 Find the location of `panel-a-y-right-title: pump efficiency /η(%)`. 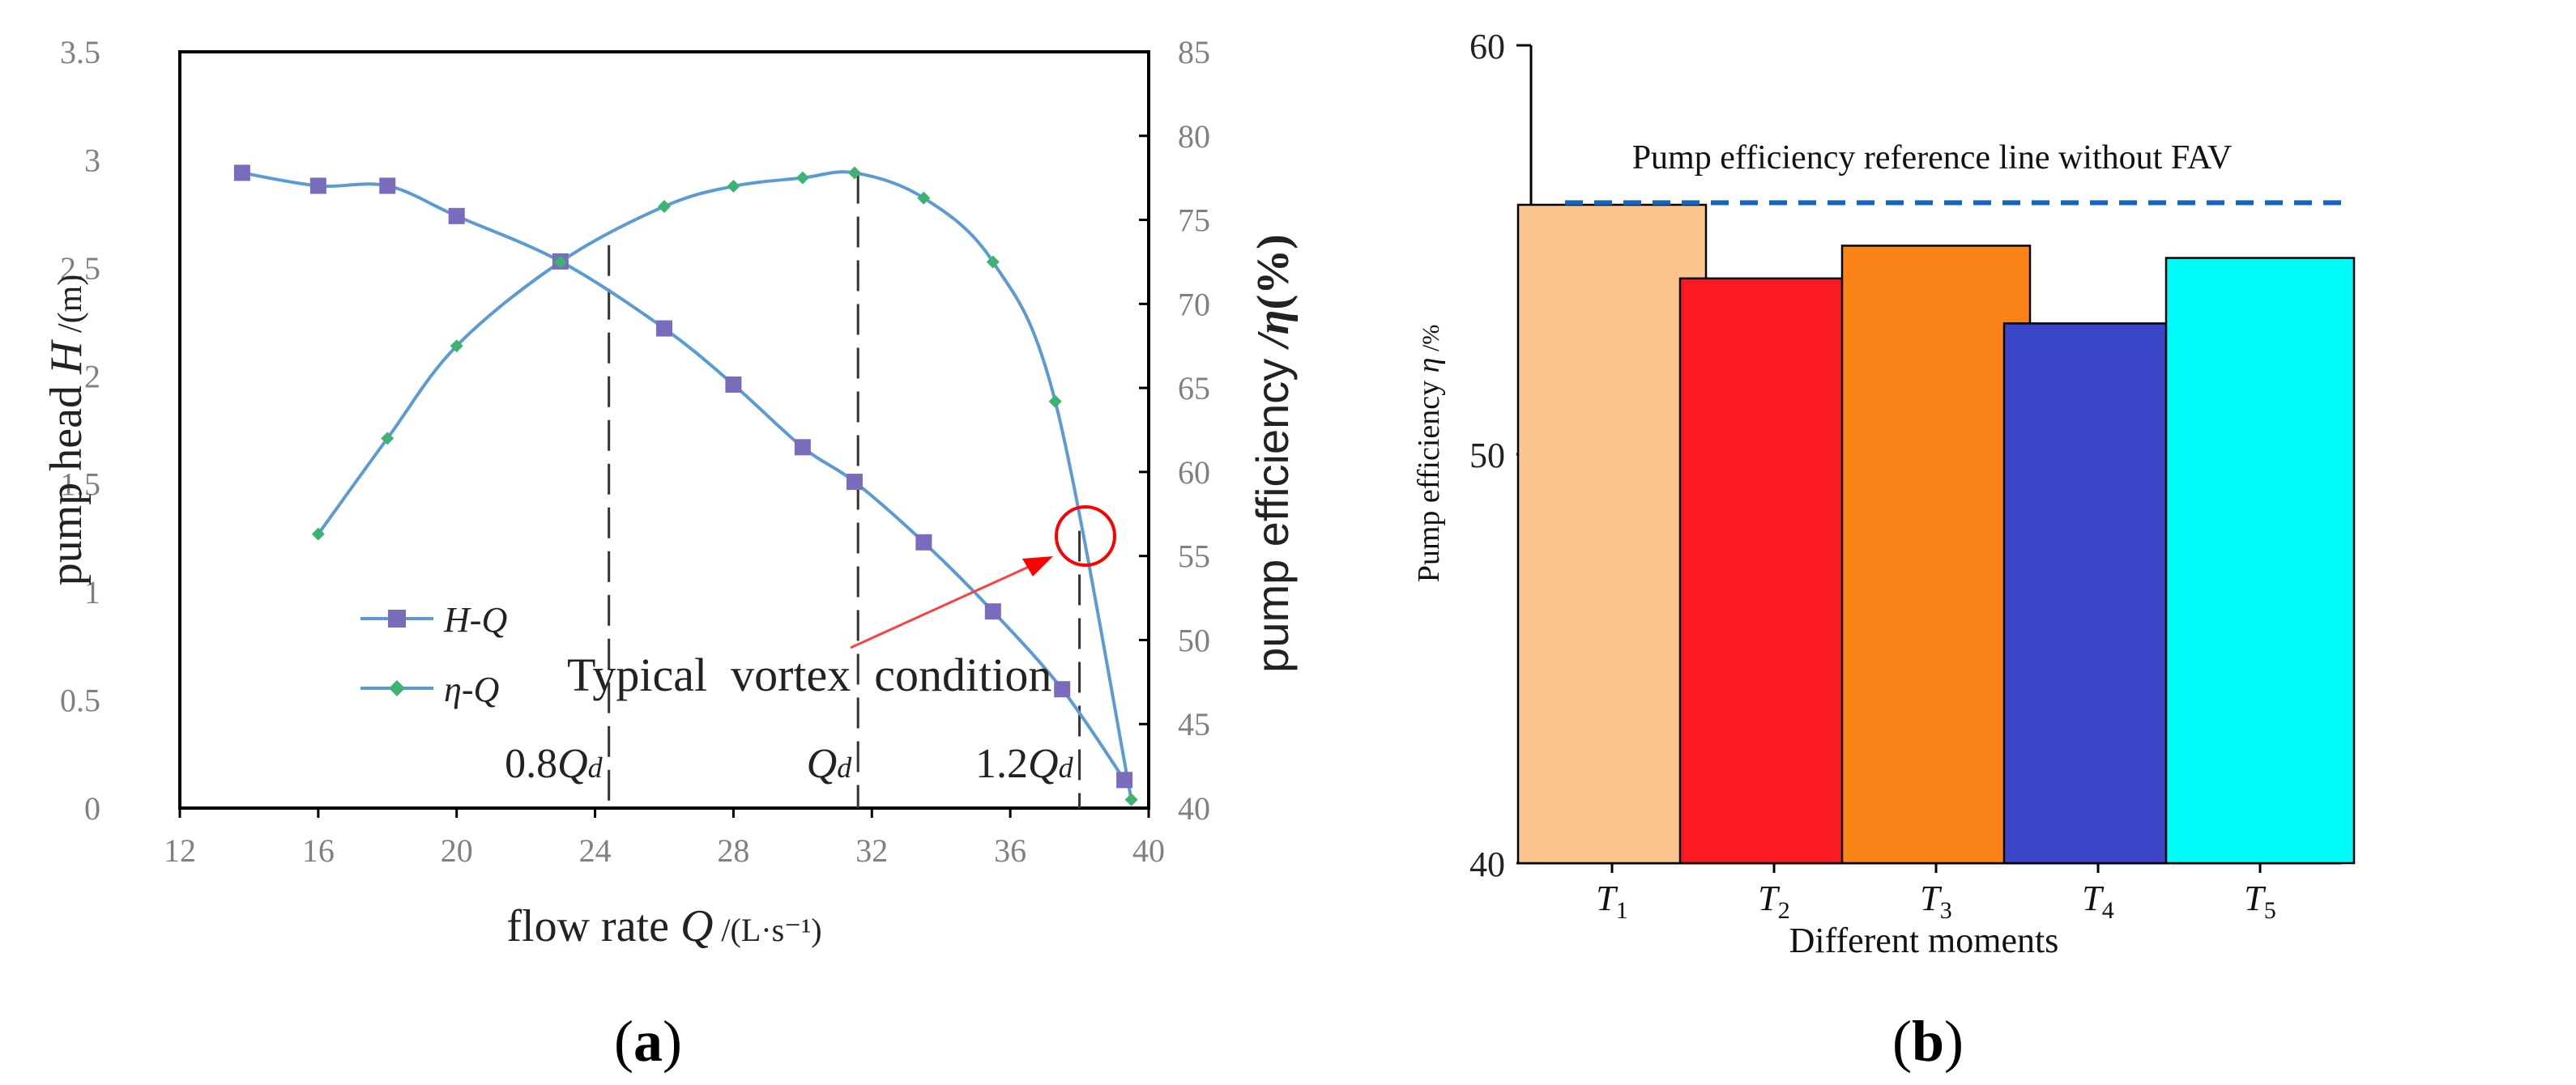

panel-a-y-right-title: pump efficiency /η(%) is located at coordinates (1273, 453).